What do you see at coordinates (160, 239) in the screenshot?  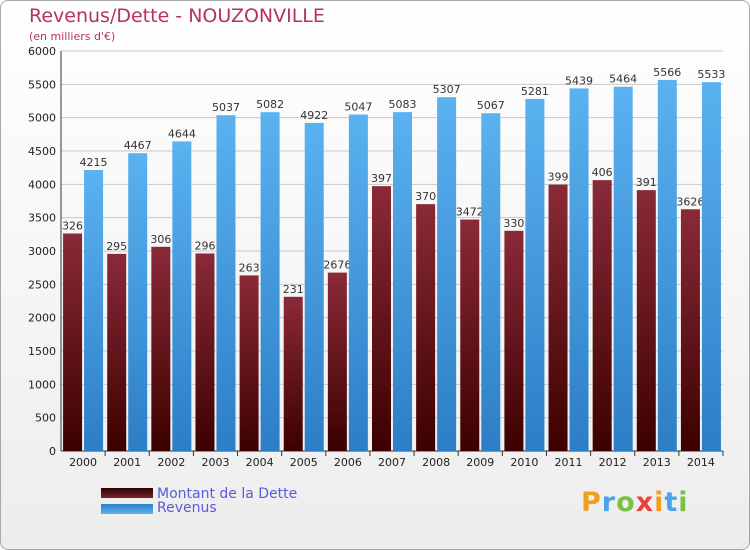 I see `data-label-dette: 306` at bounding box center [160, 239].